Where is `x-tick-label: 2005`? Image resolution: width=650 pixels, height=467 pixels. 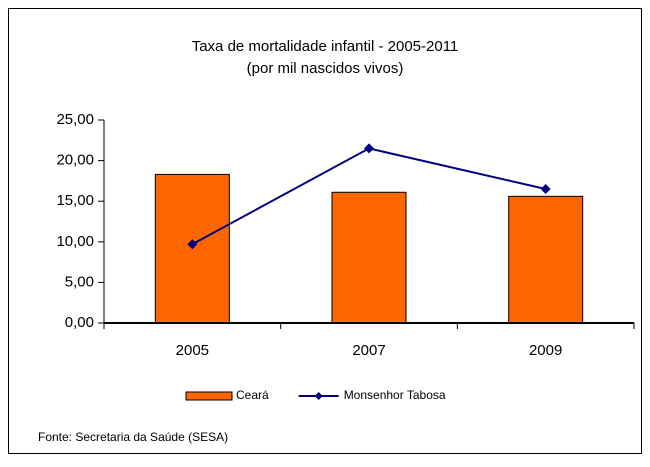 x-tick-label: 2005 is located at coordinates (192, 350).